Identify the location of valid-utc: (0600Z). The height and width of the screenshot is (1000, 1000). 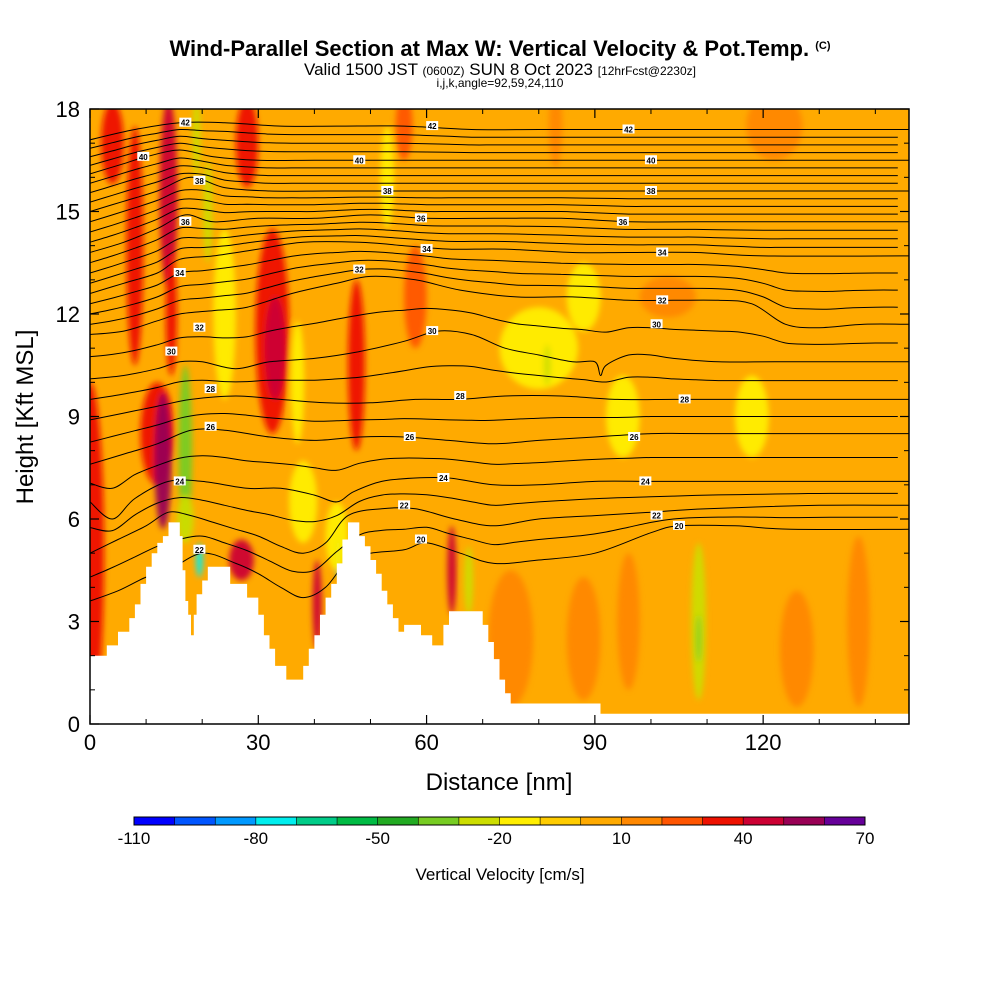
(443, 71).